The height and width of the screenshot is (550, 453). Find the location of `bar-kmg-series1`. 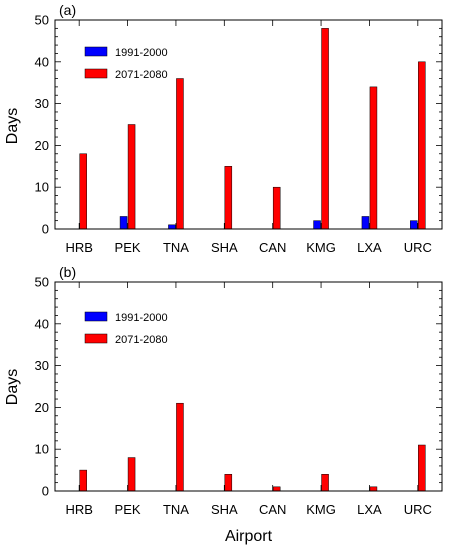

bar-kmg-series1 is located at coordinates (317, 225).